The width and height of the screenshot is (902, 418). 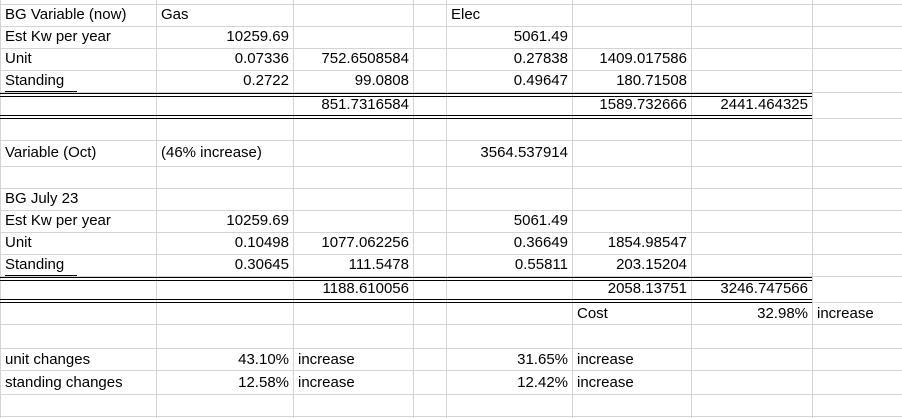 What do you see at coordinates (592, 313) in the screenshot?
I see `cell-f14: Cost` at bounding box center [592, 313].